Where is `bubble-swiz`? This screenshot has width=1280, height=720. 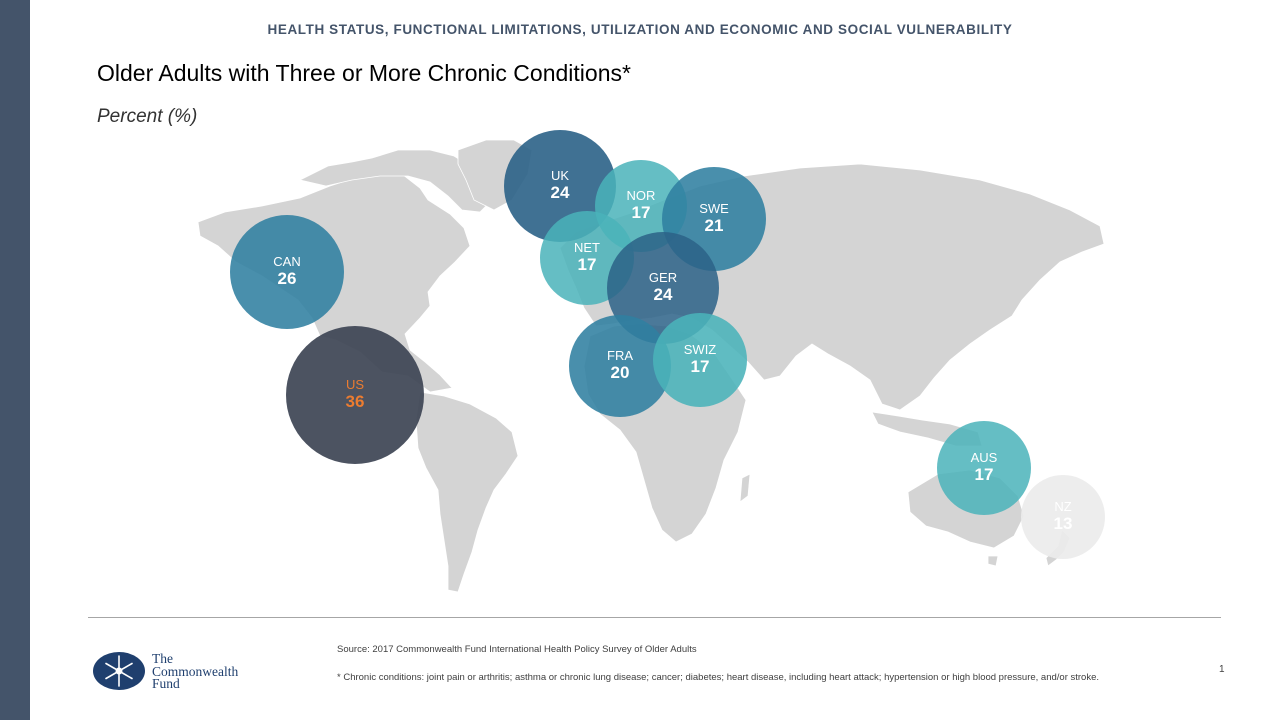
bubble-swiz is located at coordinates (700, 360).